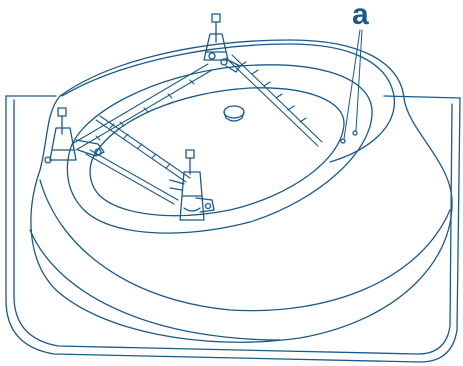 The height and width of the screenshot is (366, 463). What do you see at coordinates (274, 100) in the screenshot?
I see `support-strap-top-right` at bounding box center [274, 100].